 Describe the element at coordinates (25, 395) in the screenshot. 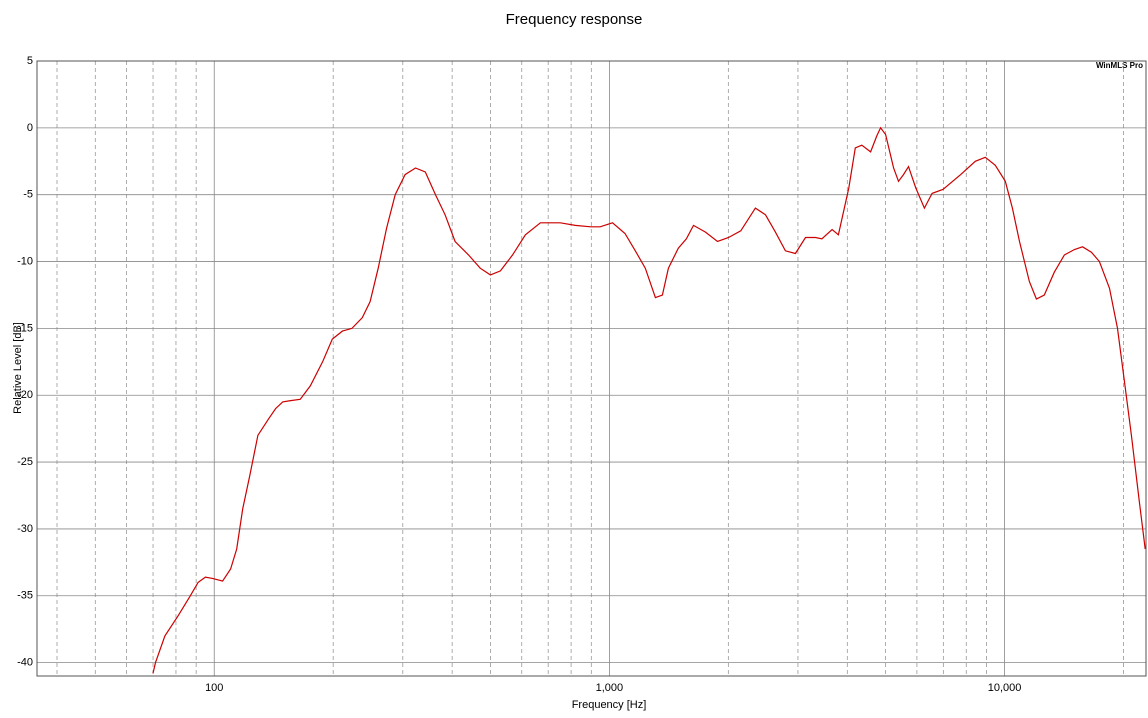

I see `y-tick-label: -20` at that location.